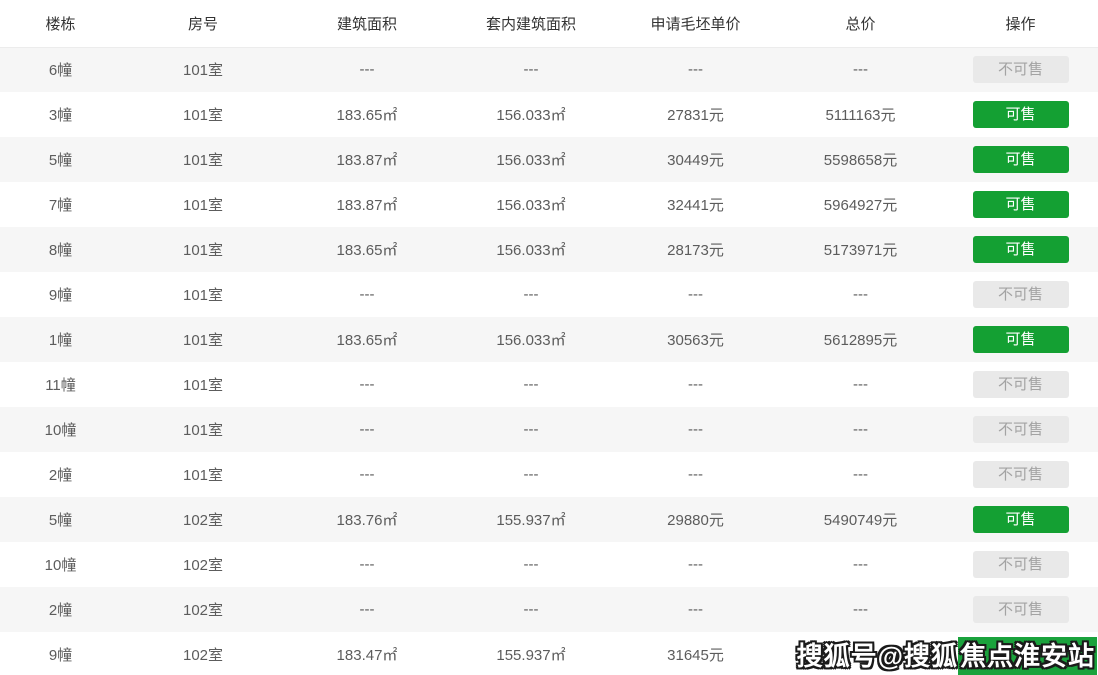 This screenshot has height=675, width=1098. I want to click on col-header-action: 操作, so click(1020, 24).